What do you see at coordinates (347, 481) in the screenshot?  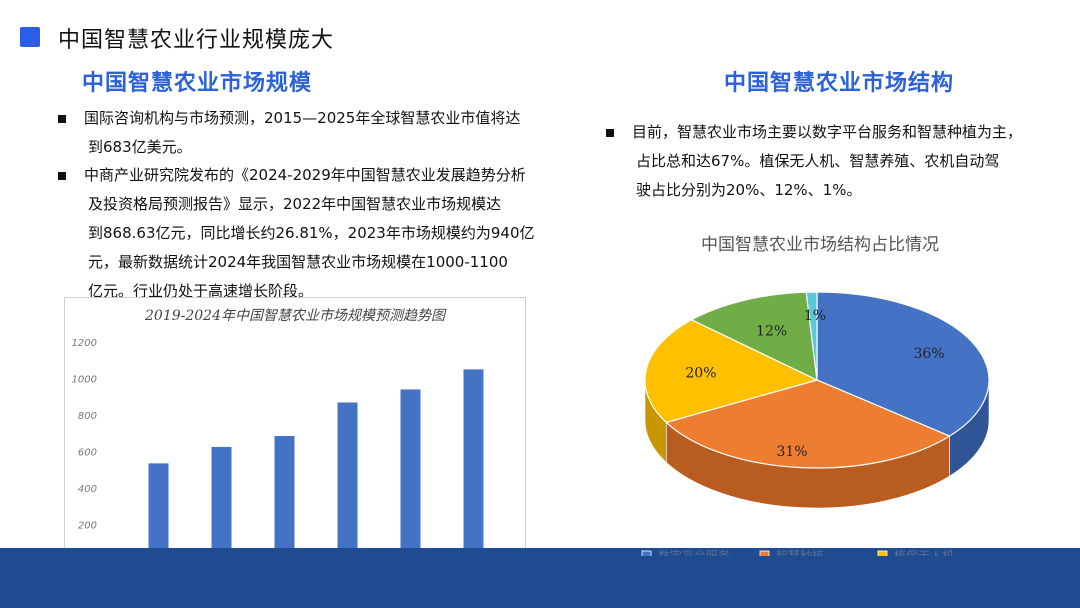 I see `bar-2022` at bounding box center [347, 481].